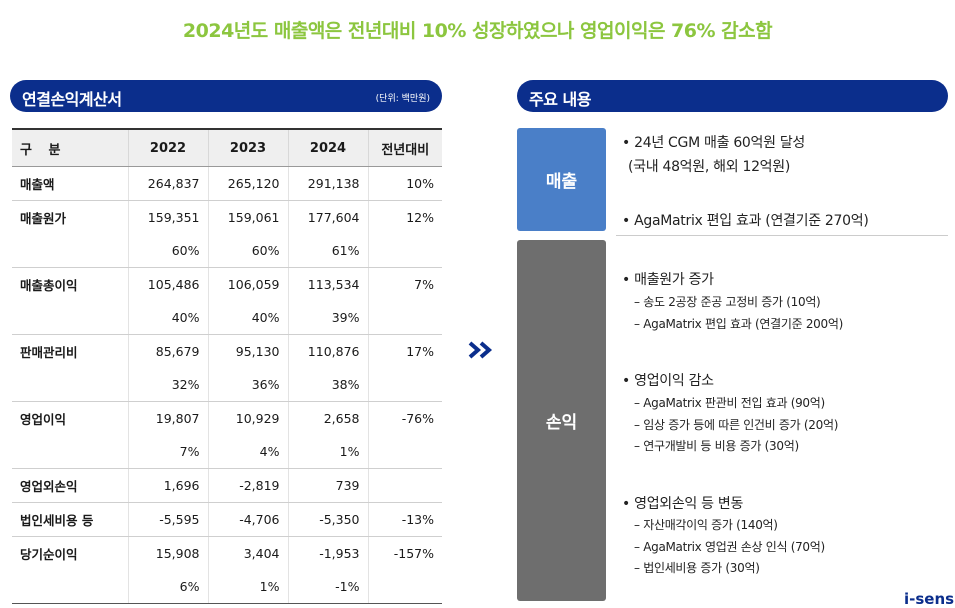 This screenshot has width=955, height=608. I want to click on table-row: 영업이익 19,807 10,929 2,658 -76%, so click(227, 418).